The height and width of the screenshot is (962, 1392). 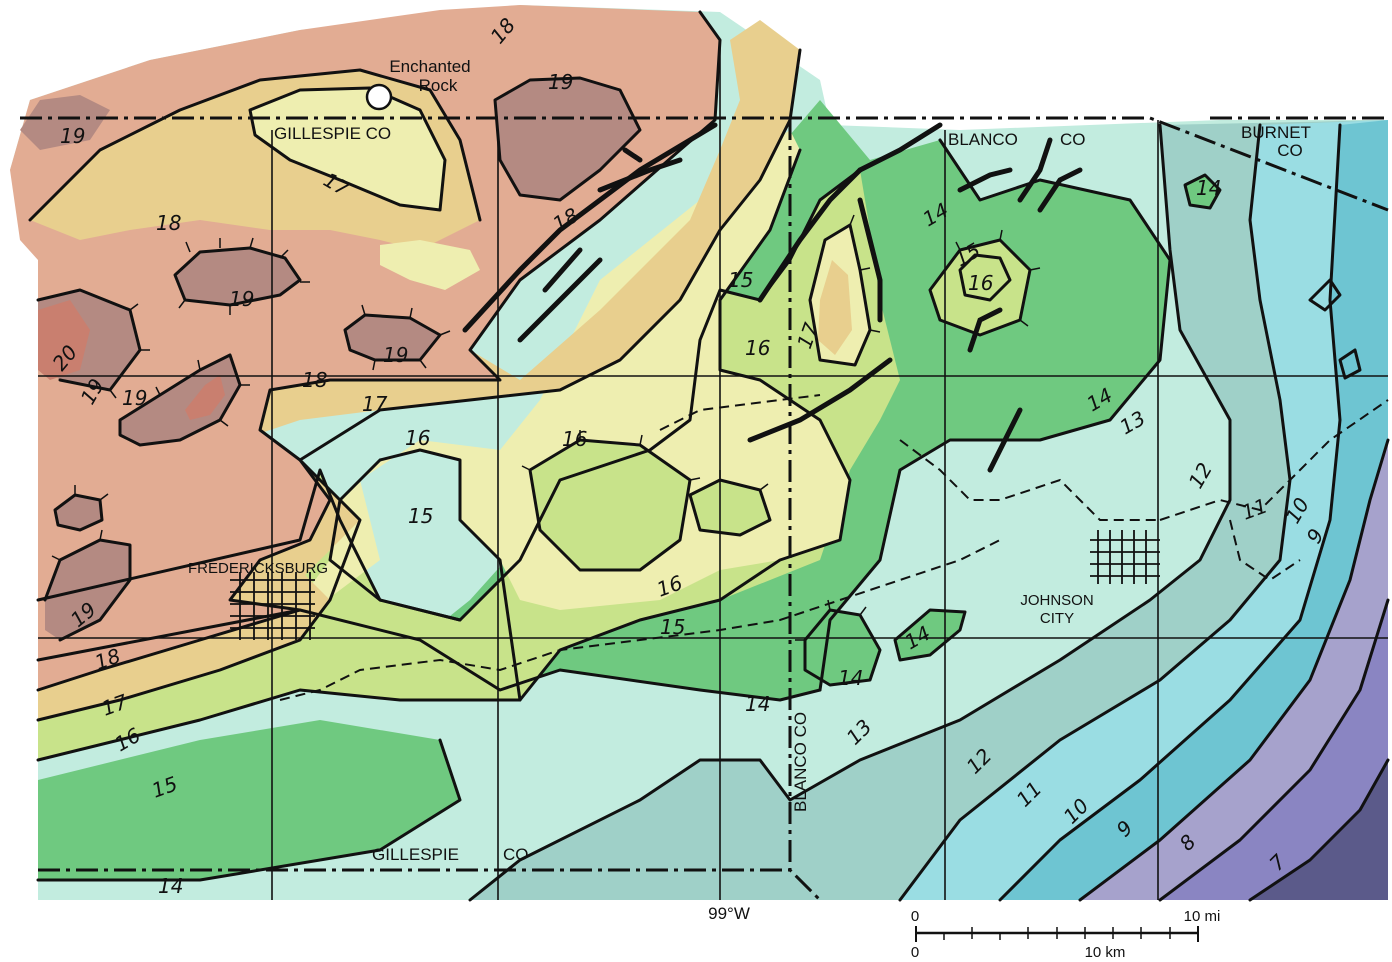 What do you see at coordinates (1066, 934) in the screenshot?
I see `scale-bar: 0 10 mi 0 10 km` at bounding box center [1066, 934].